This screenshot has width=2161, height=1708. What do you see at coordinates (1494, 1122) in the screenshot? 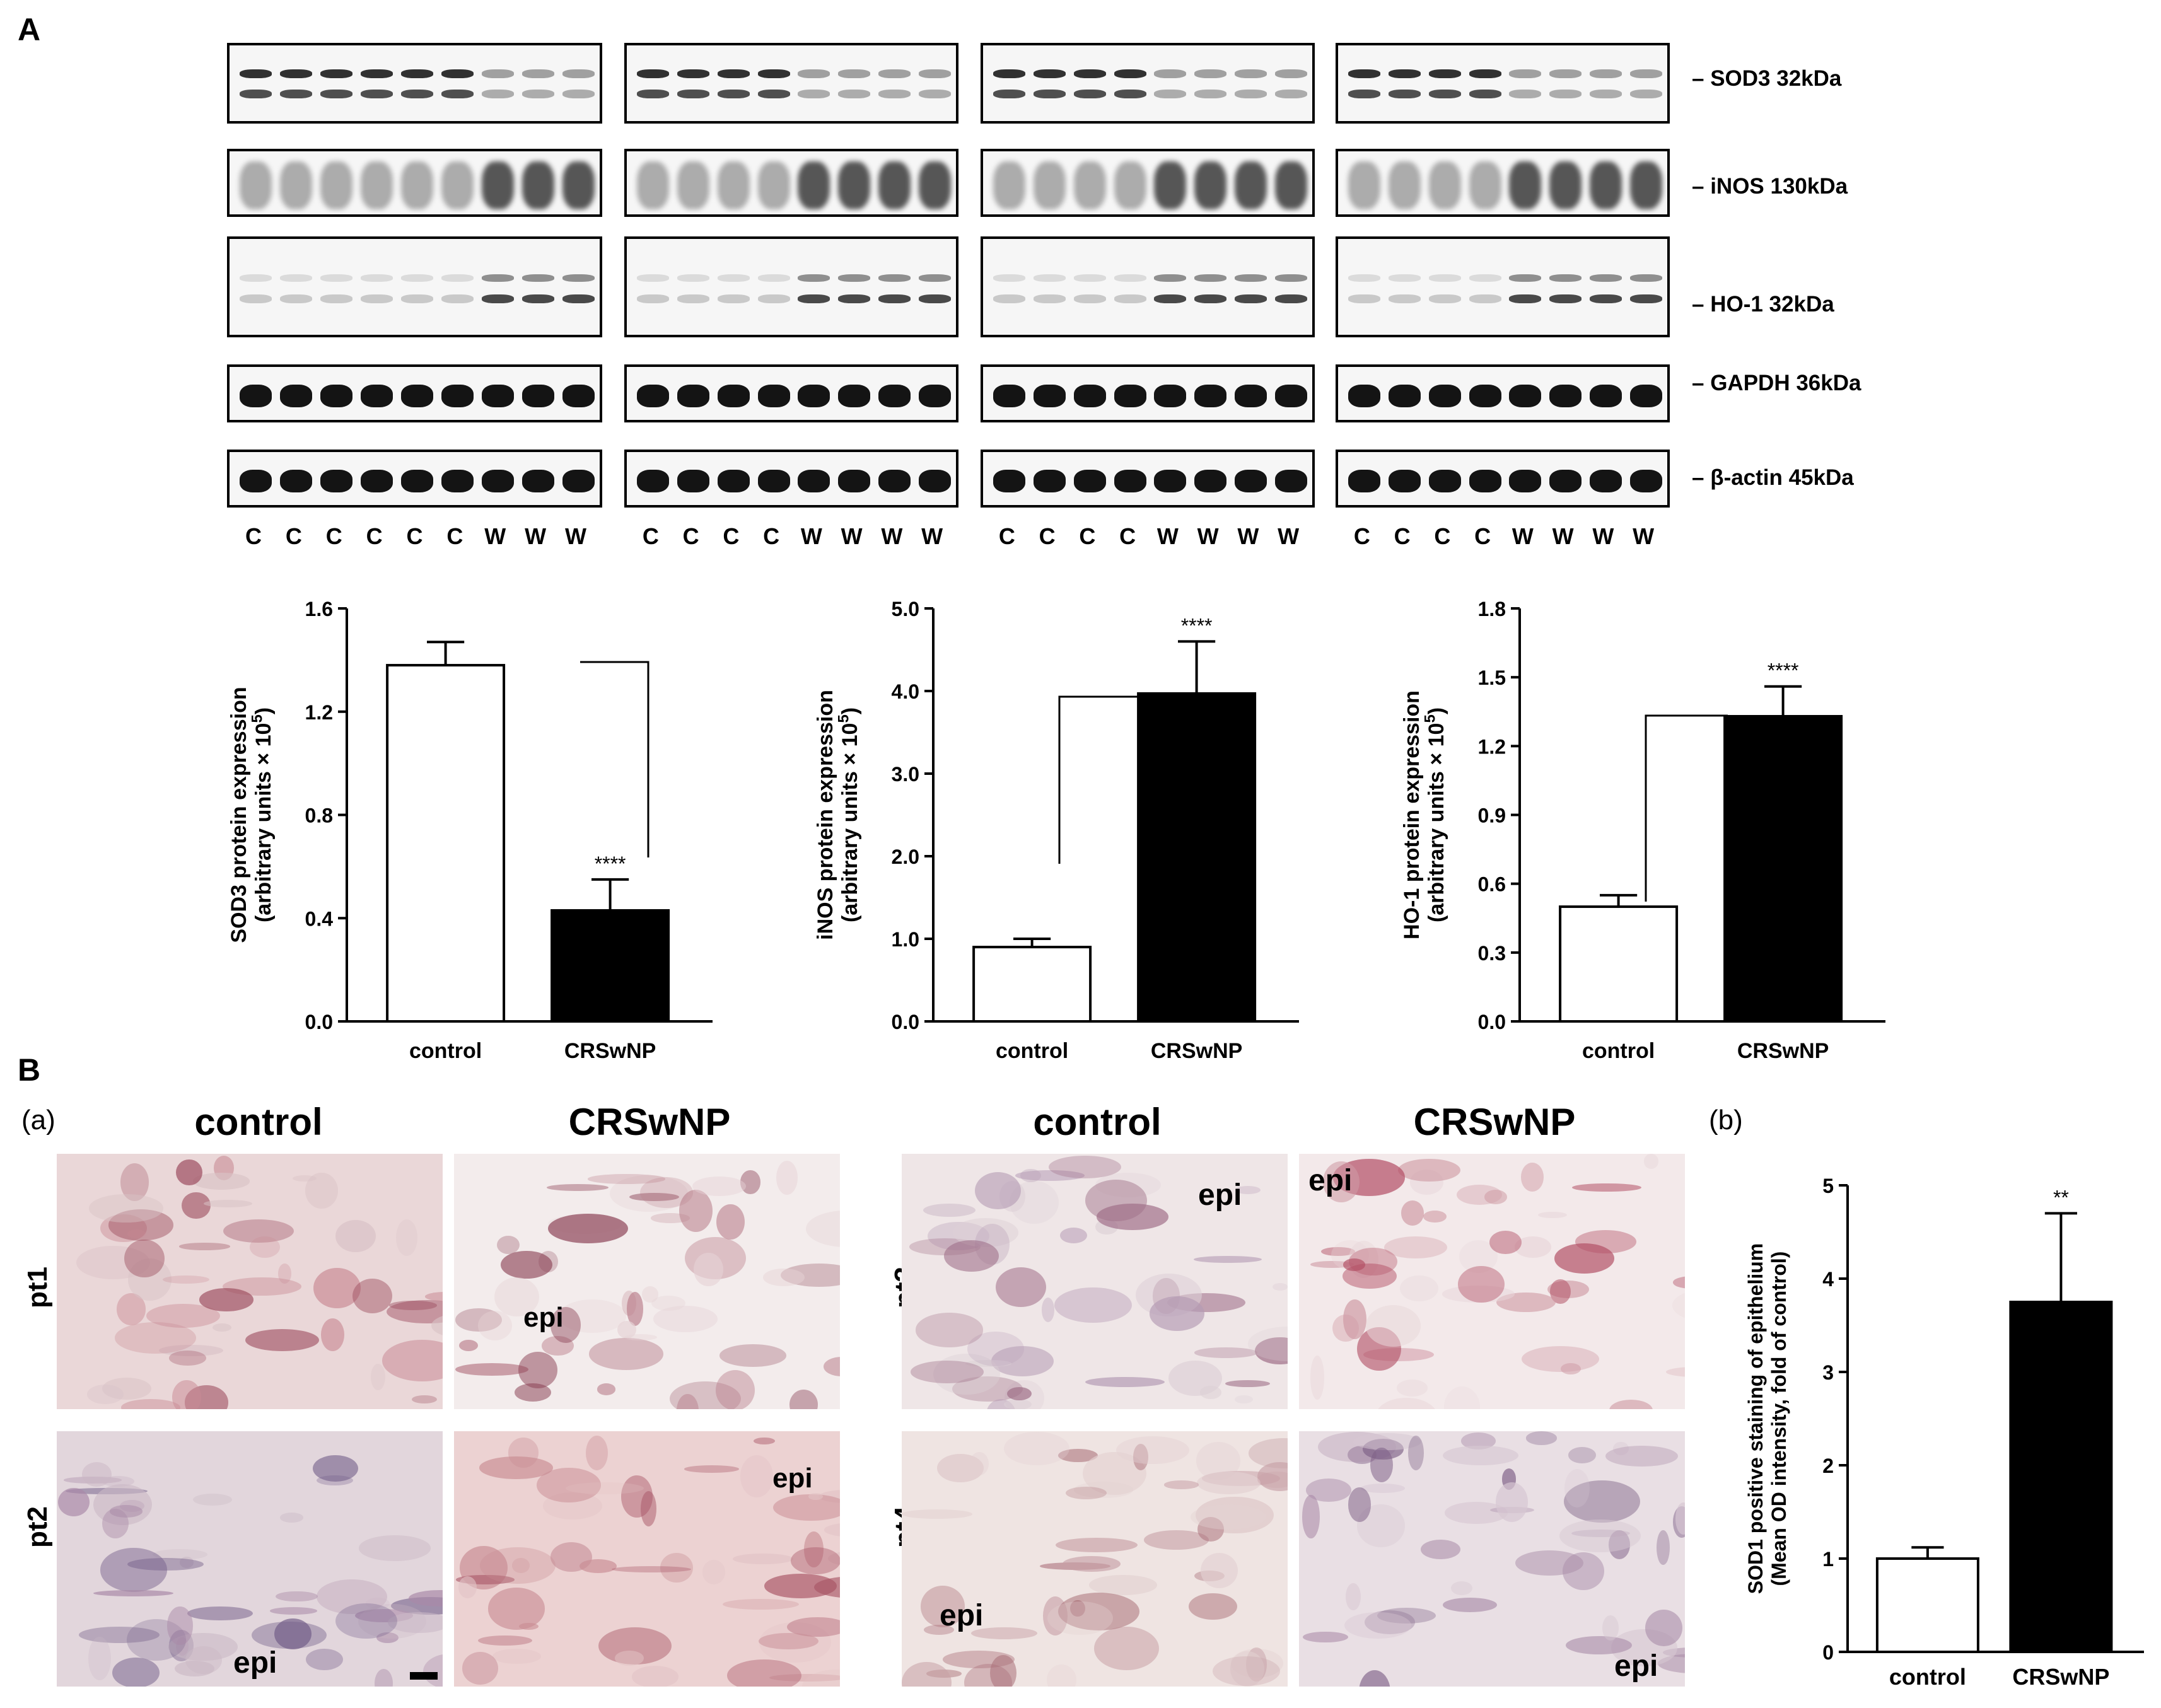
I see `column-heading-crswnp-right: CRSwNP` at bounding box center [1494, 1122].